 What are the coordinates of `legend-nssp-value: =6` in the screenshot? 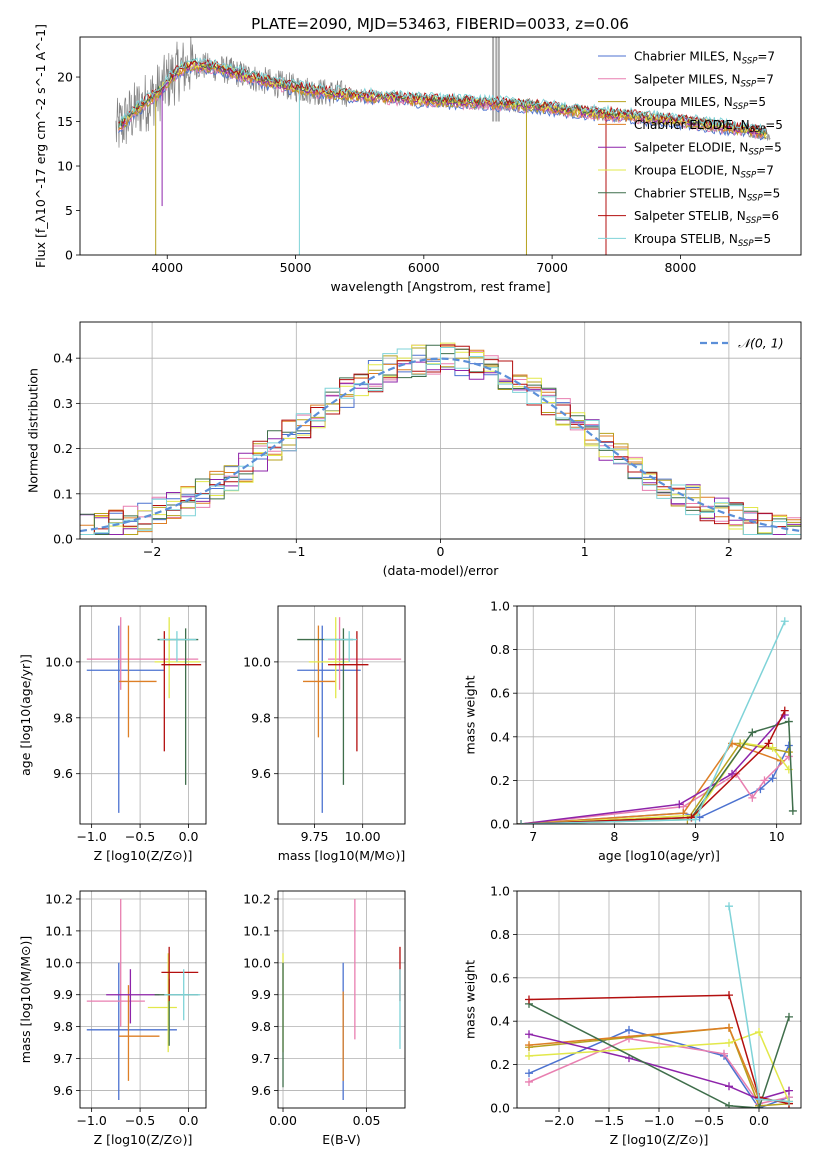 It's located at (770, 216).